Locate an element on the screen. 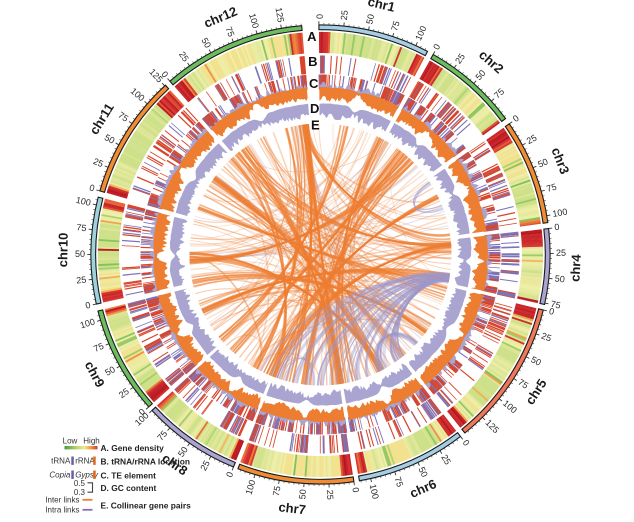 Image resolution: width=634 pixels, height=522 pixels. svg-text: E. Collinear gene pairs is located at coordinates (146, 506).